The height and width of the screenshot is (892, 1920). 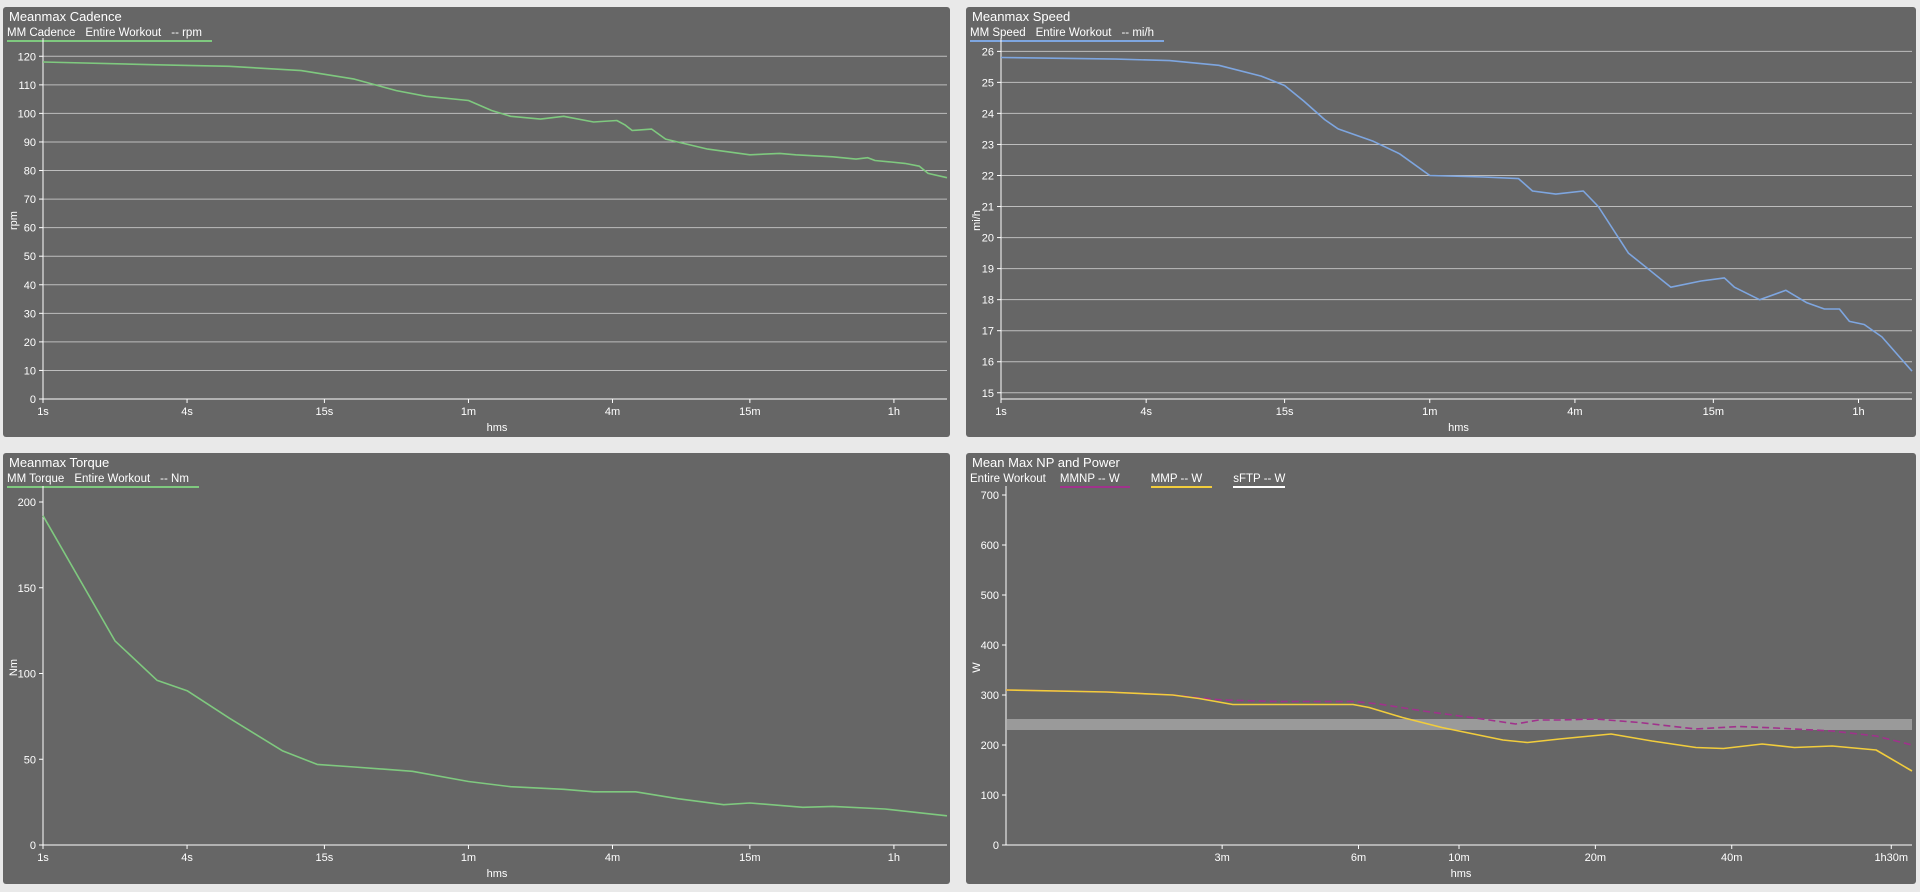 What do you see at coordinates (43, 412) in the screenshot?
I see `cadence-x-tick-label-0: 1s` at bounding box center [43, 412].